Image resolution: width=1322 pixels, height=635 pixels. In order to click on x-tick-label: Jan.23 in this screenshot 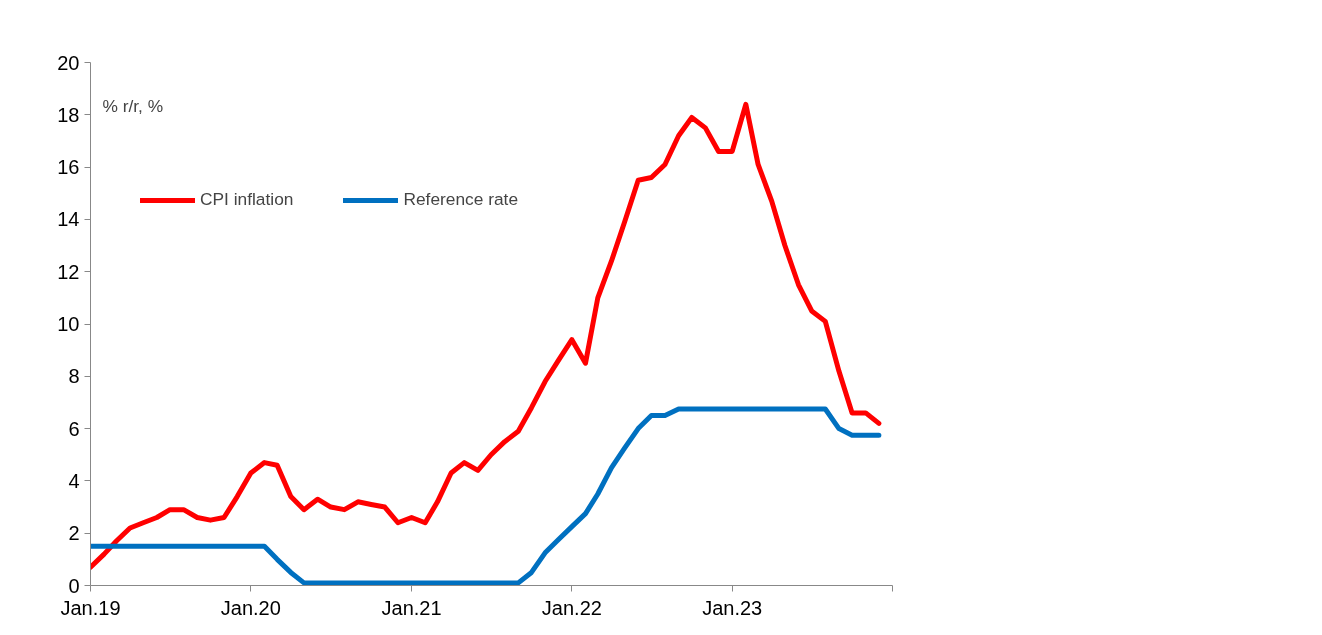, I will do `click(732, 607)`.